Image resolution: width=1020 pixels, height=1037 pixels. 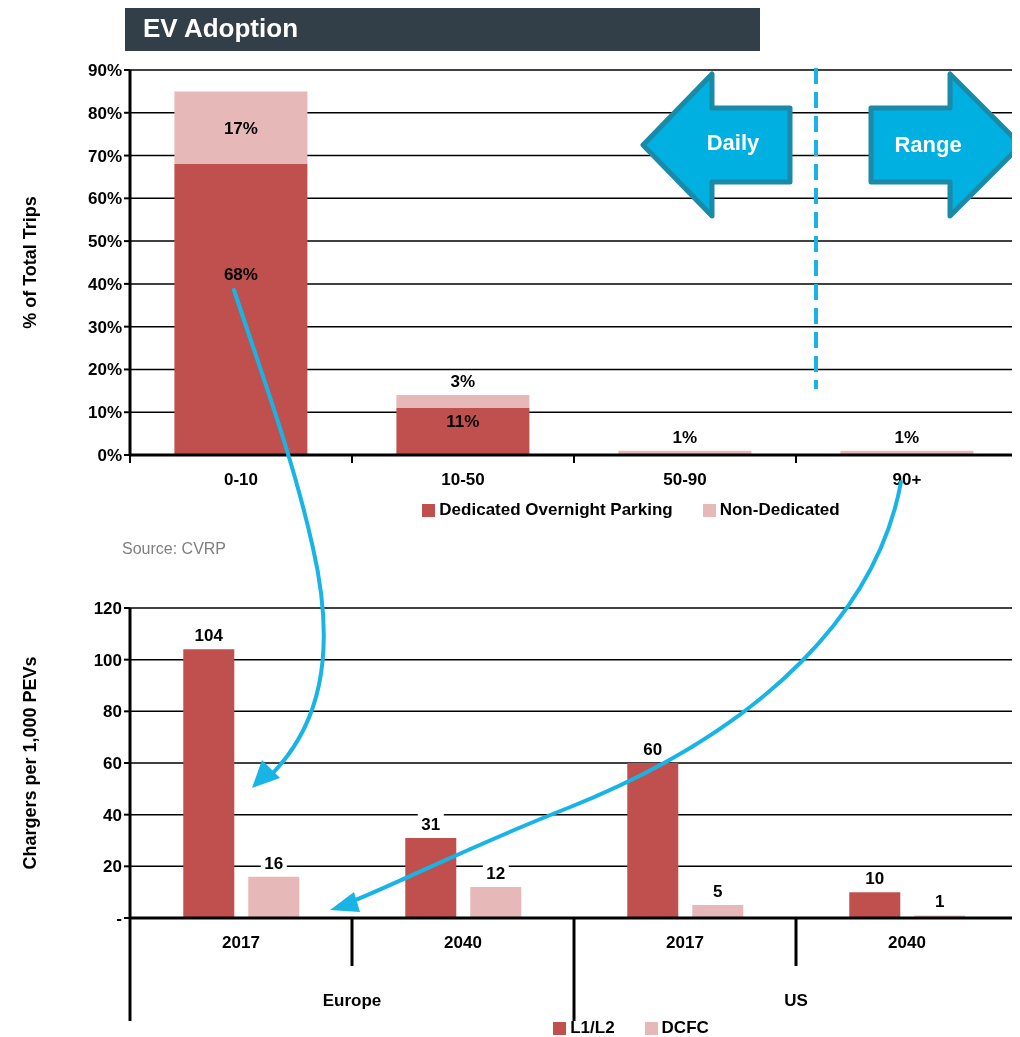 I want to click on y-tick-label: 80%, so click(x=104, y=113).